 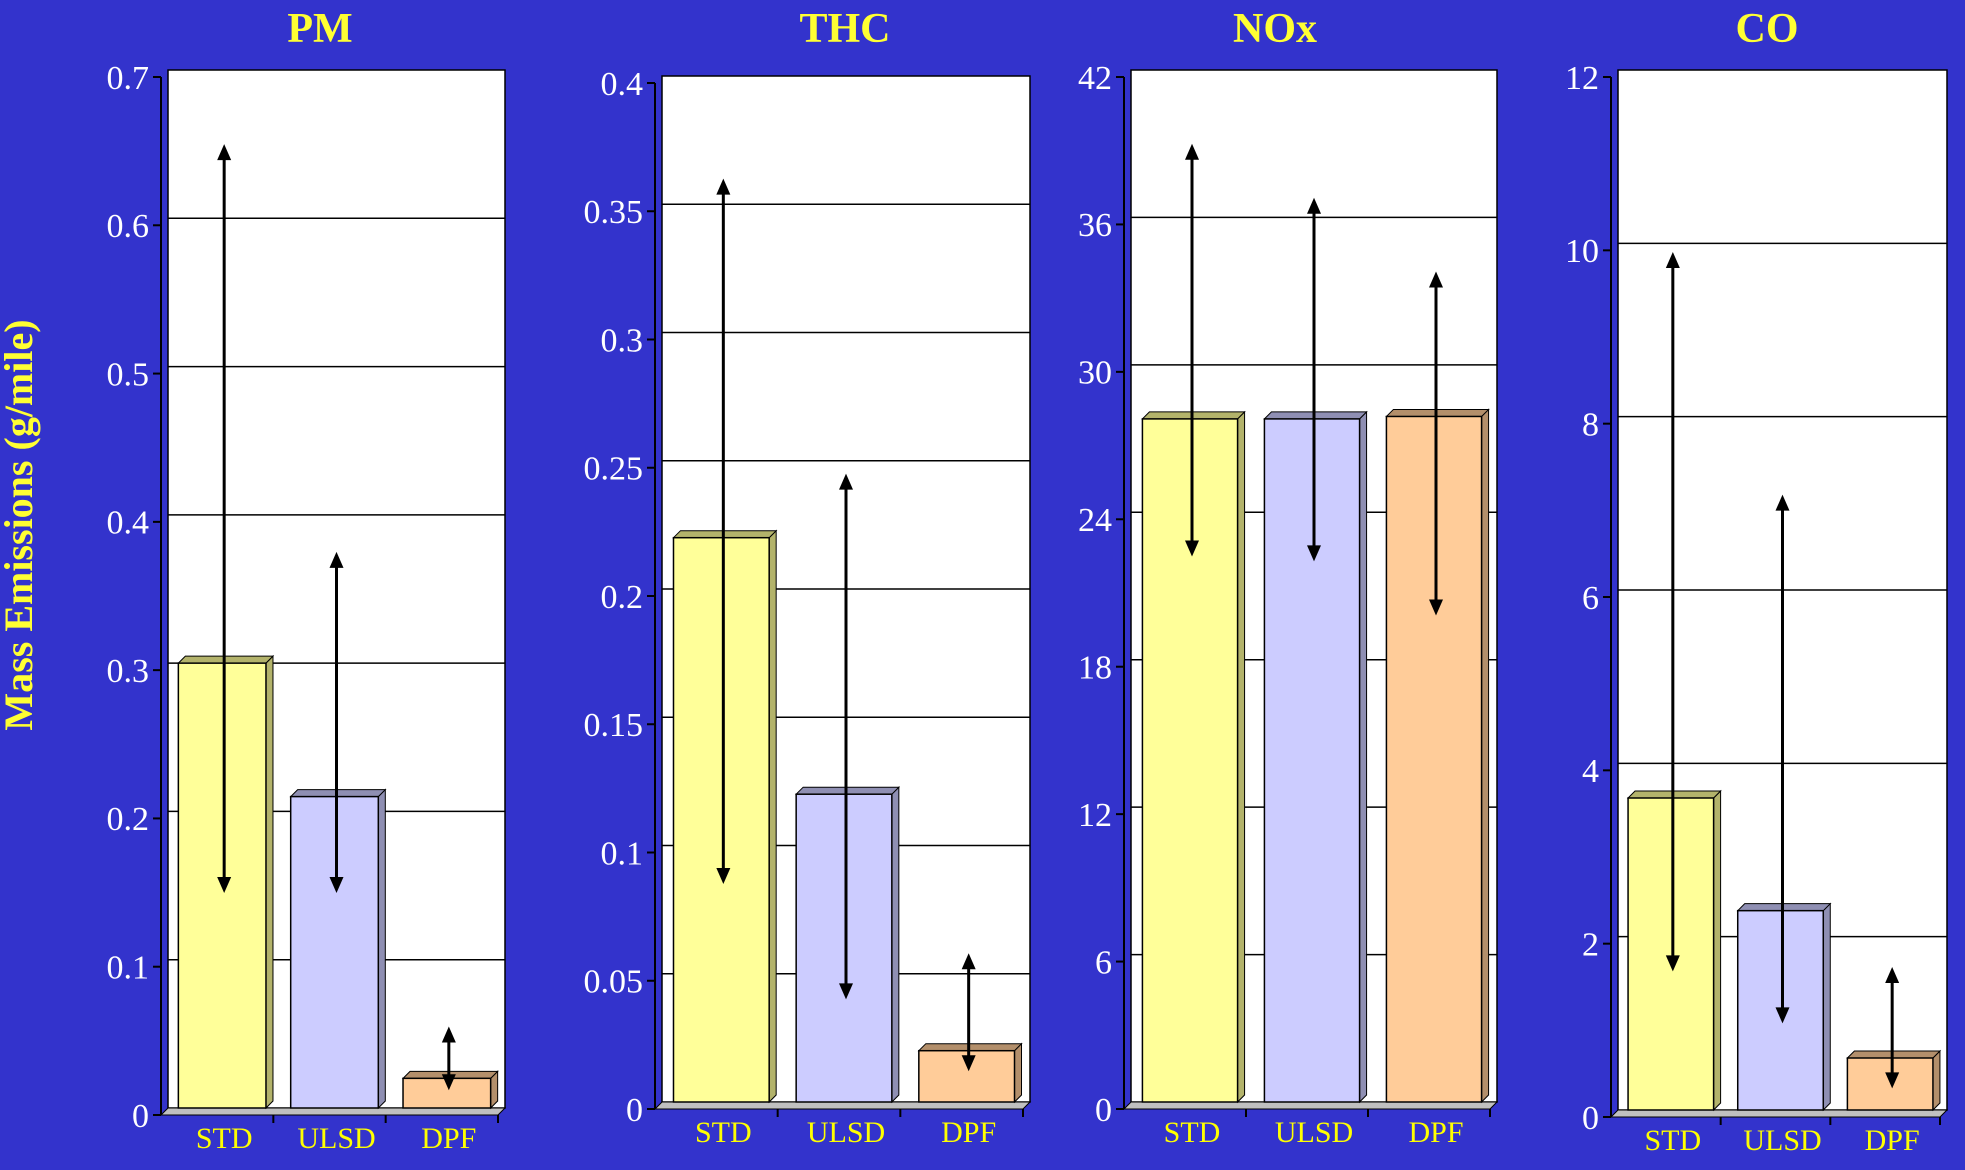 I want to click on y-tick-label: 18, so click(x=1095, y=668).